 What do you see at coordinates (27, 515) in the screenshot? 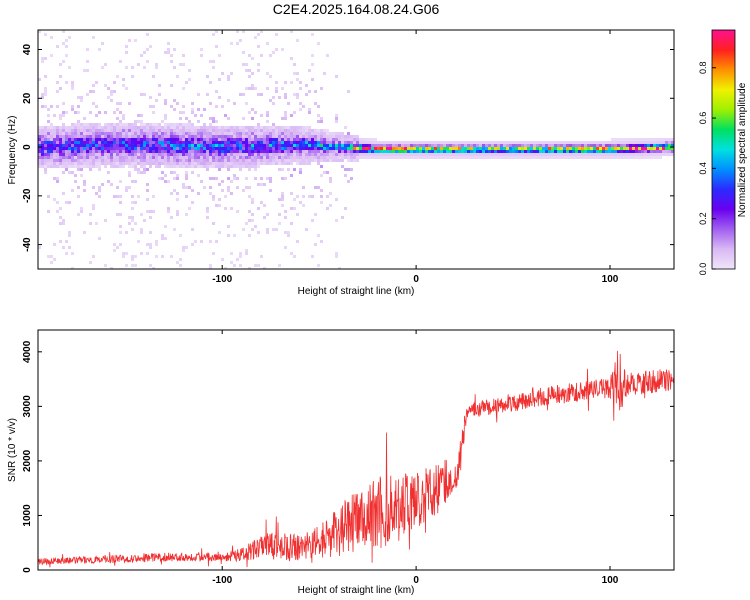
I see `snr-y-tick-label: 1000` at bounding box center [27, 515].